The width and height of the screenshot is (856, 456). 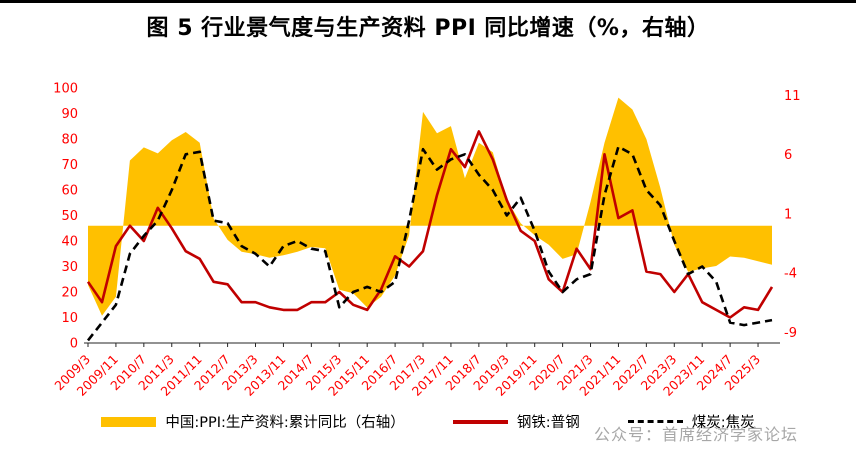 What do you see at coordinates (69, 216) in the screenshot?
I see `left-axis-tick: 50` at bounding box center [69, 216].